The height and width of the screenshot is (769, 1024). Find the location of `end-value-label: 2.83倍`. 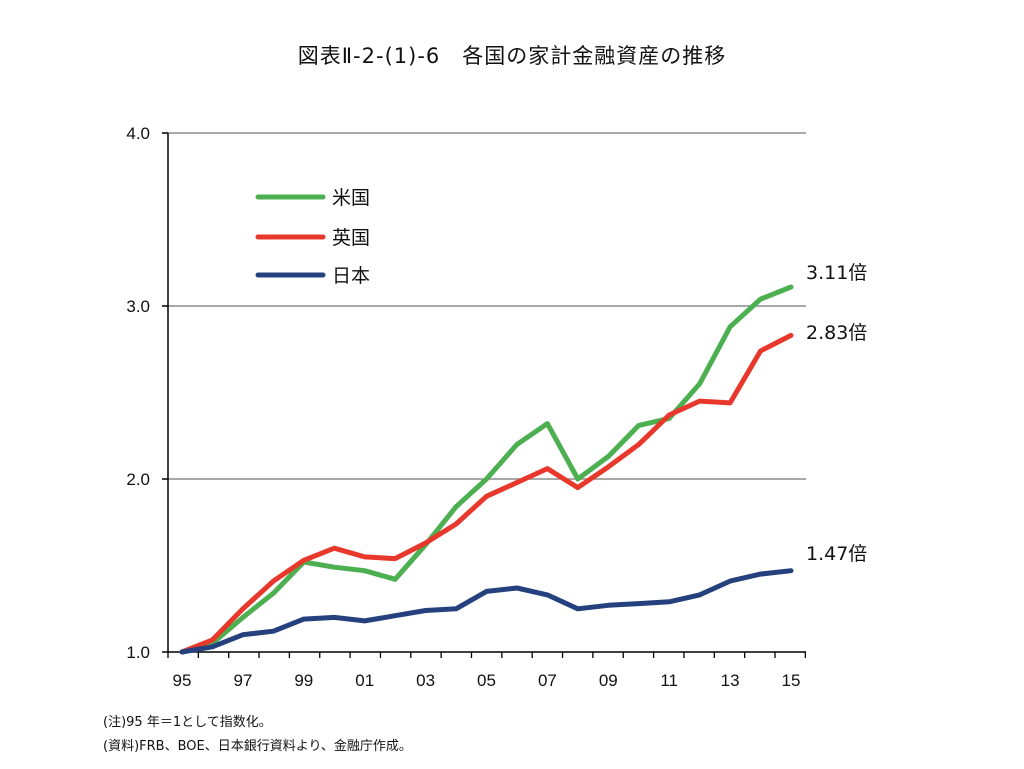

end-value-label: 2.83倍 is located at coordinates (836, 333).